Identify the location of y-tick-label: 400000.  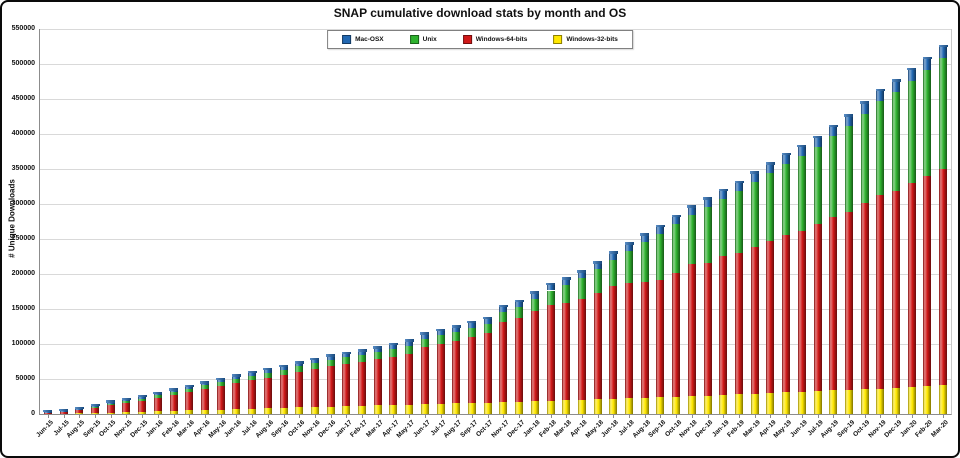
(23, 133).